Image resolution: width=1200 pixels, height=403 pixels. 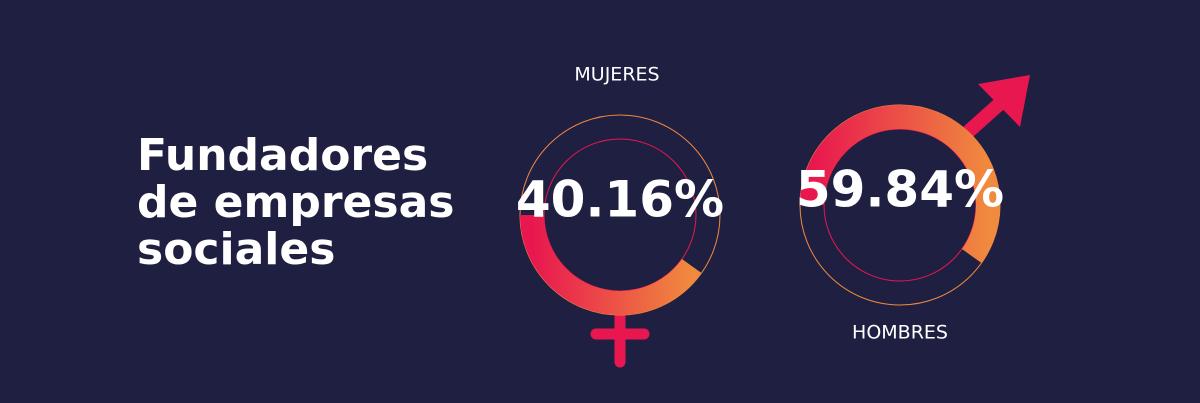 I want to click on category-label: HOMBRES, so click(x=900, y=333).